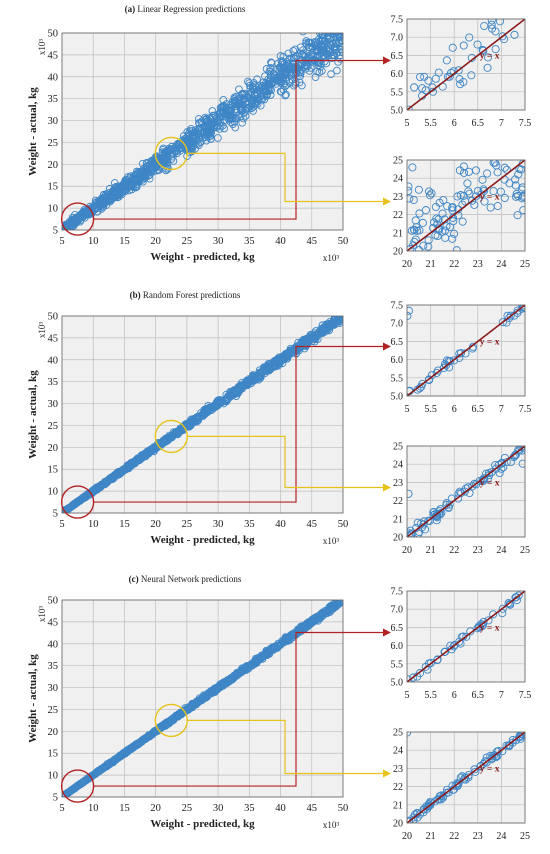 This screenshot has width=550, height=854. Describe the element at coordinates (454, 695) in the screenshot. I see `x-tick-label: 6` at that location.